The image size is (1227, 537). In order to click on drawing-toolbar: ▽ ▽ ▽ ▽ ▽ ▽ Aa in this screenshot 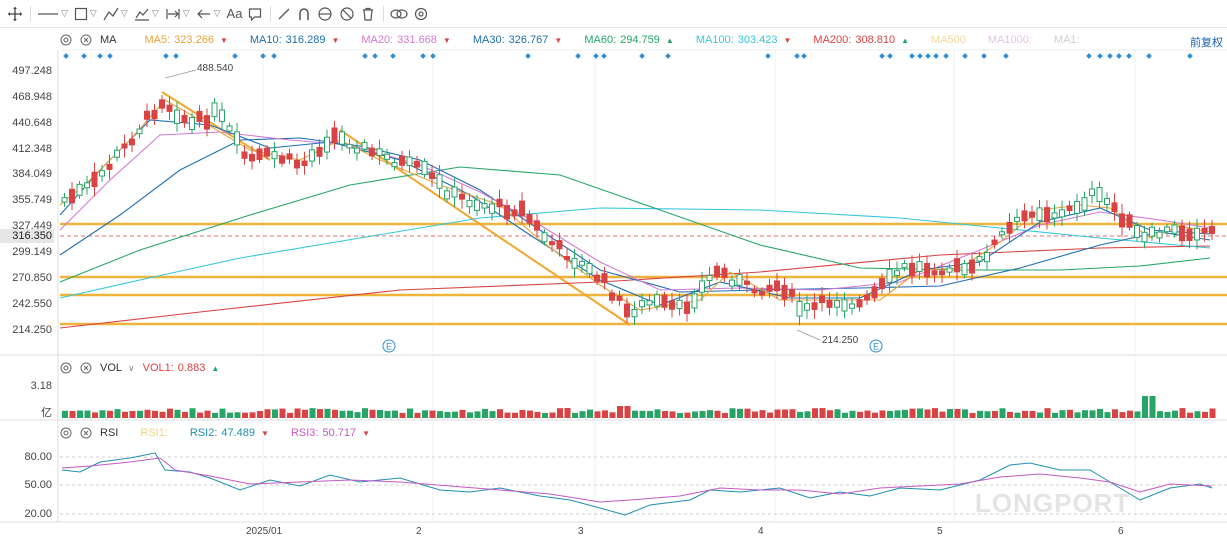, I will do `click(613, 14)`.